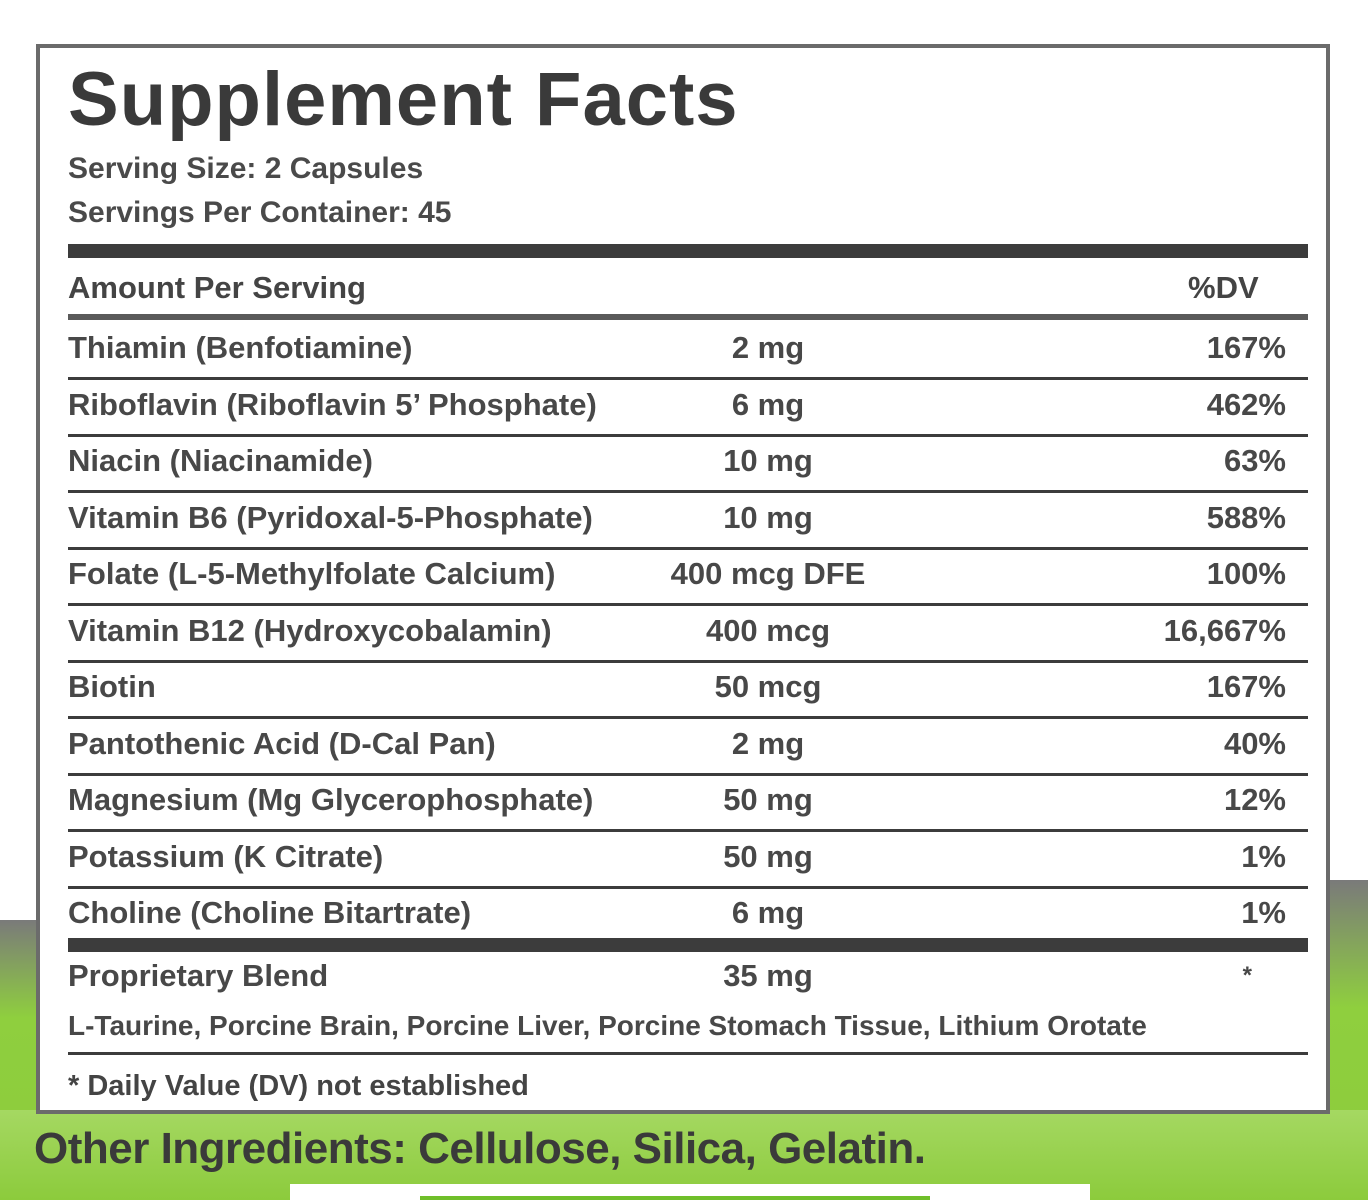  Describe the element at coordinates (226, 856) in the screenshot. I see `nutrient-name: Potassium (K Citrate)` at that location.